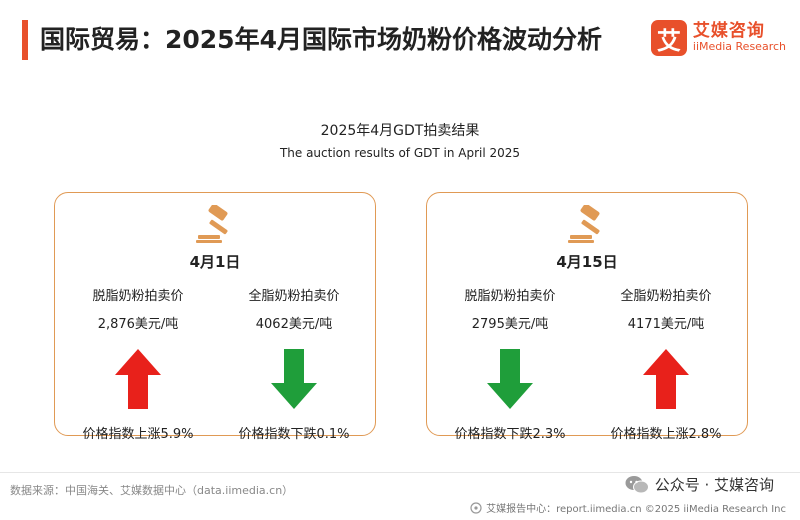  Describe the element at coordinates (587, 262) in the screenshot. I see `auction-date: 4月15日` at that location.